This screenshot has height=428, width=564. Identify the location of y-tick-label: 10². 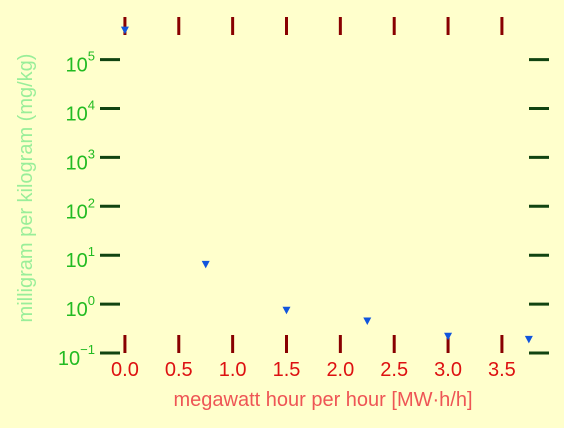
(80, 209).